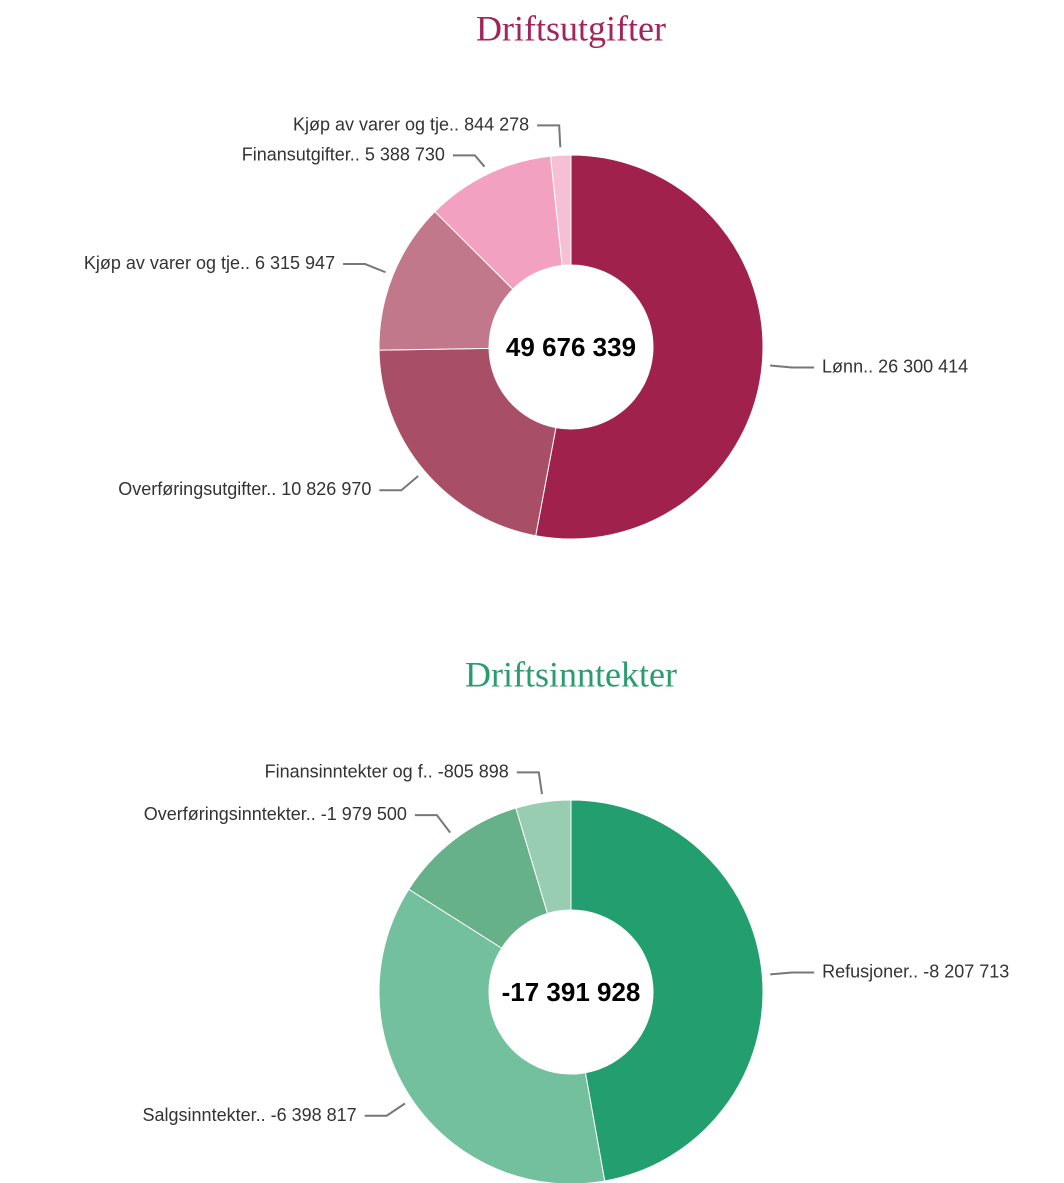  Describe the element at coordinates (230, 814) in the screenshot. I see `category-label: Overføringsinntekter..` at that location.